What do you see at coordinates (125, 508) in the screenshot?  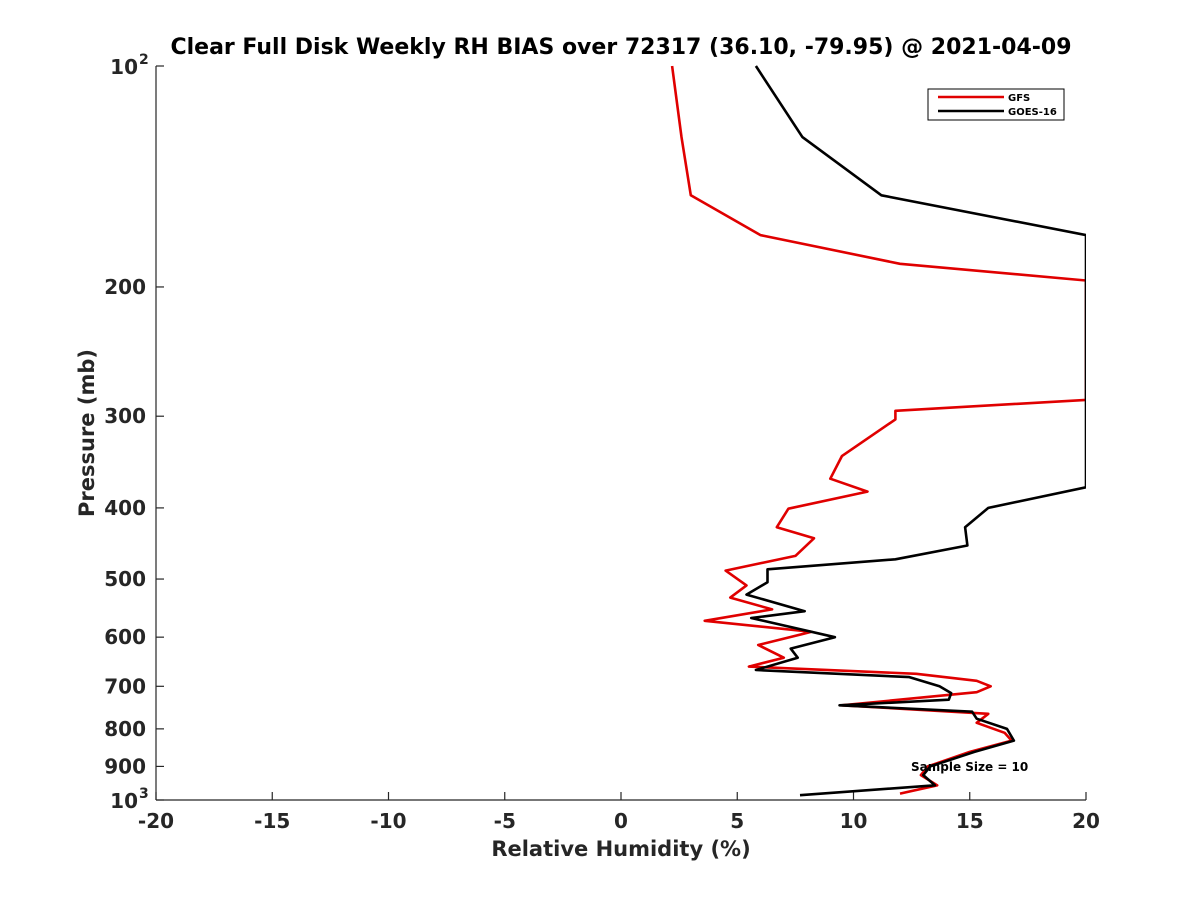 I see `y-tick-label: 400` at bounding box center [125, 508].